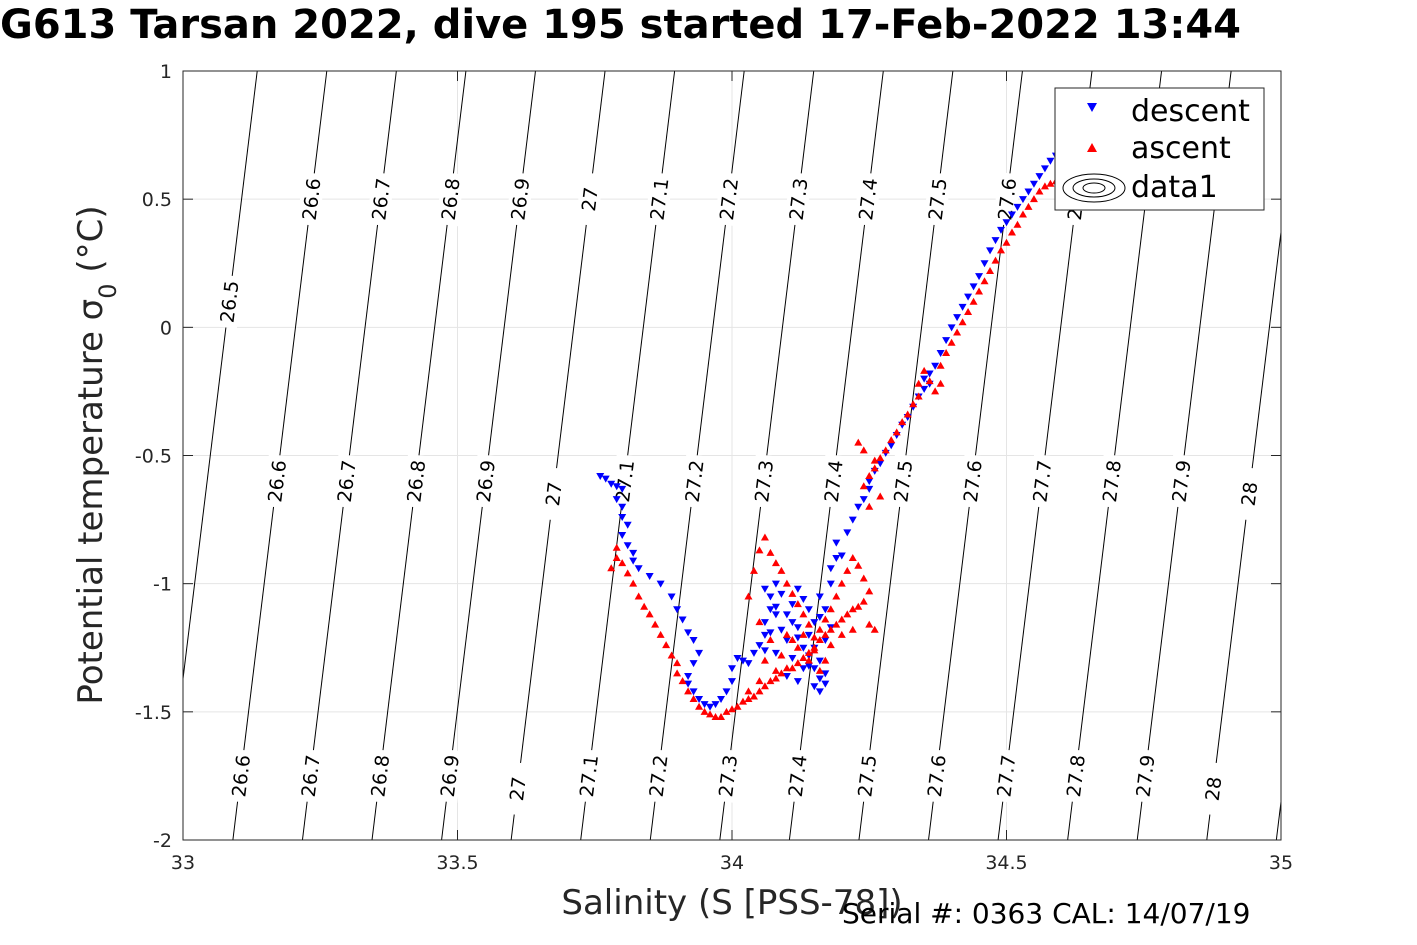 The image size is (1417, 945). Describe the element at coordinates (659, 776) in the screenshot. I see `contour-label-text: 27.2` at that location.